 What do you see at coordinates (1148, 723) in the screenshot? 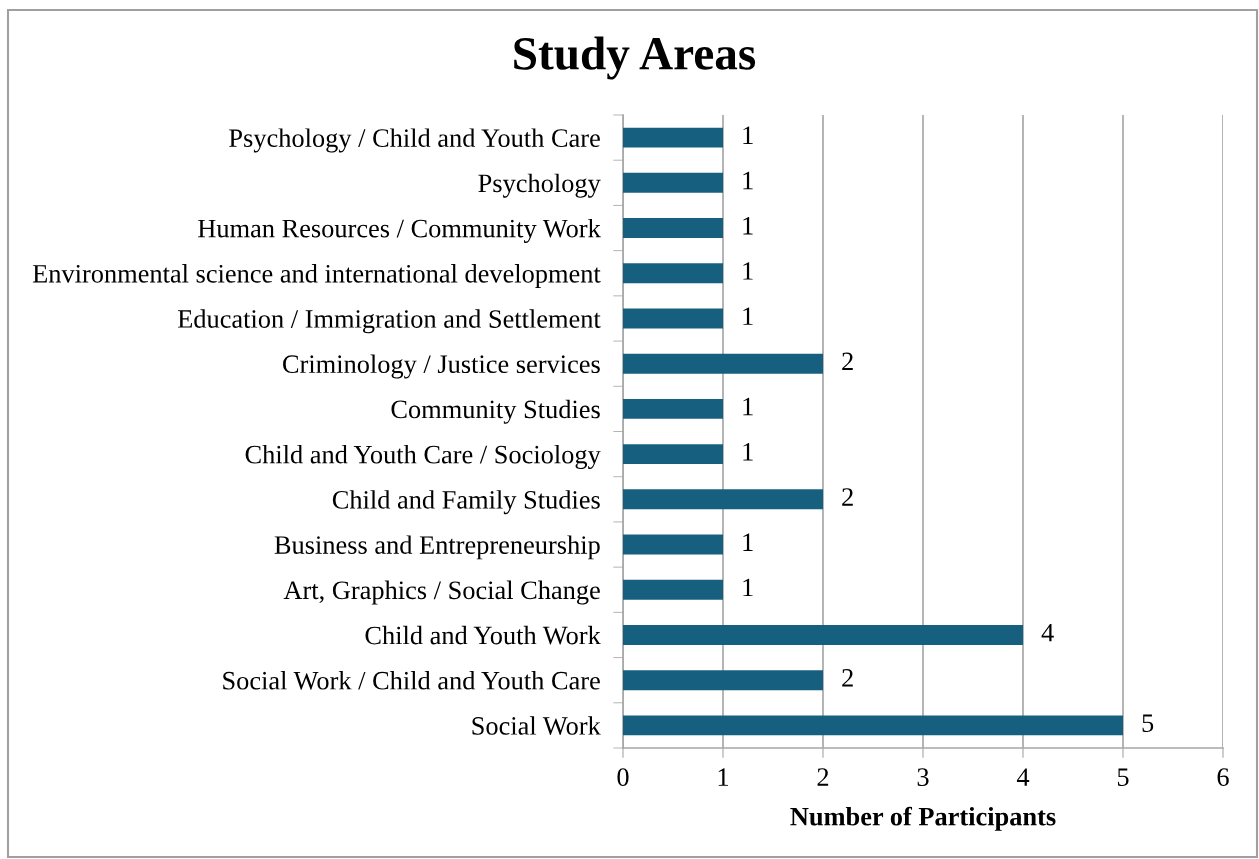
I see `data-label: 5` at bounding box center [1148, 723].